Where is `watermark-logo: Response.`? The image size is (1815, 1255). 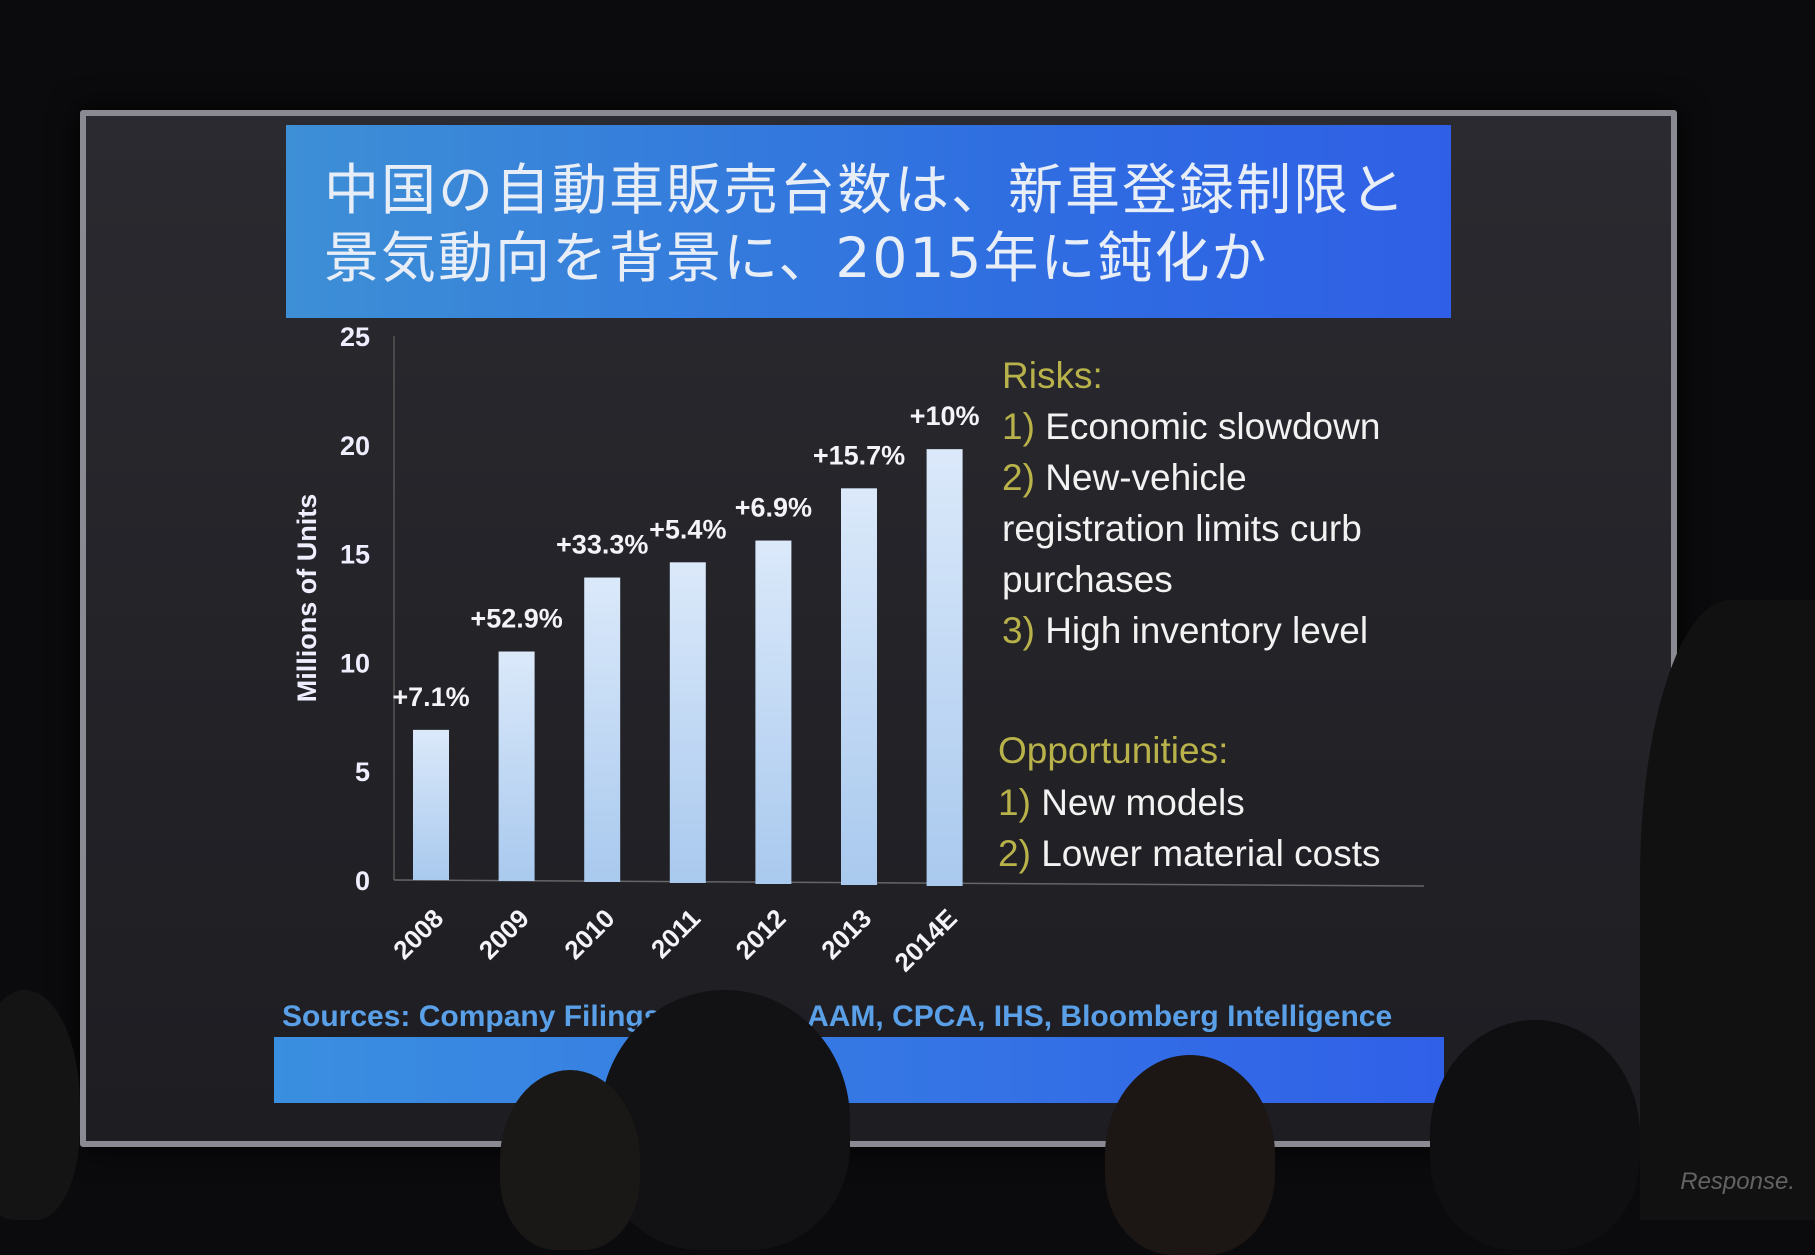 watermark-logo: Response. is located at coordinates (1737, 1181).